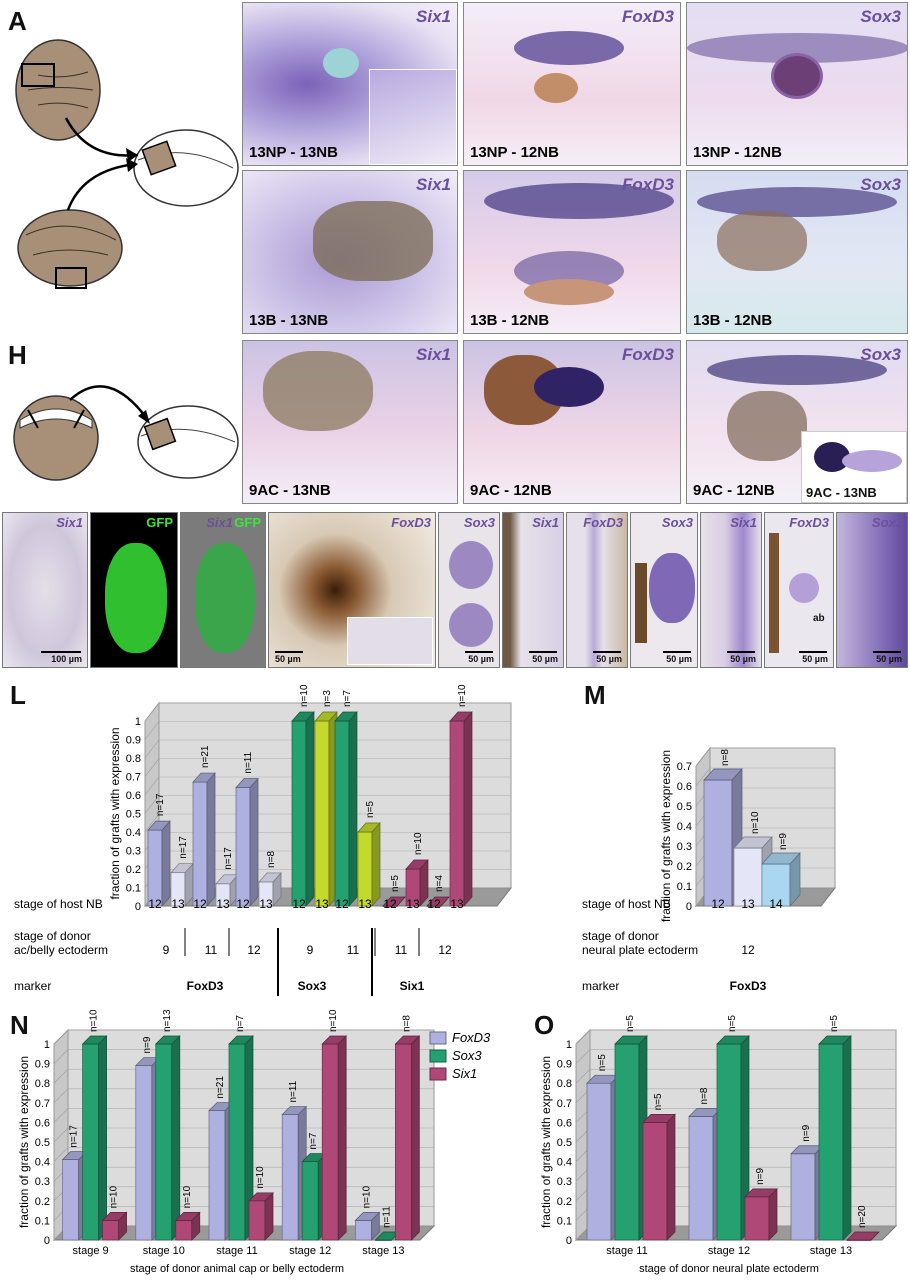 This screenshot has height=1280, width=910. Describe the element at coordinates (247, 783) in the screenshot. I see `chart-l-bar-2-0-top` at that location.